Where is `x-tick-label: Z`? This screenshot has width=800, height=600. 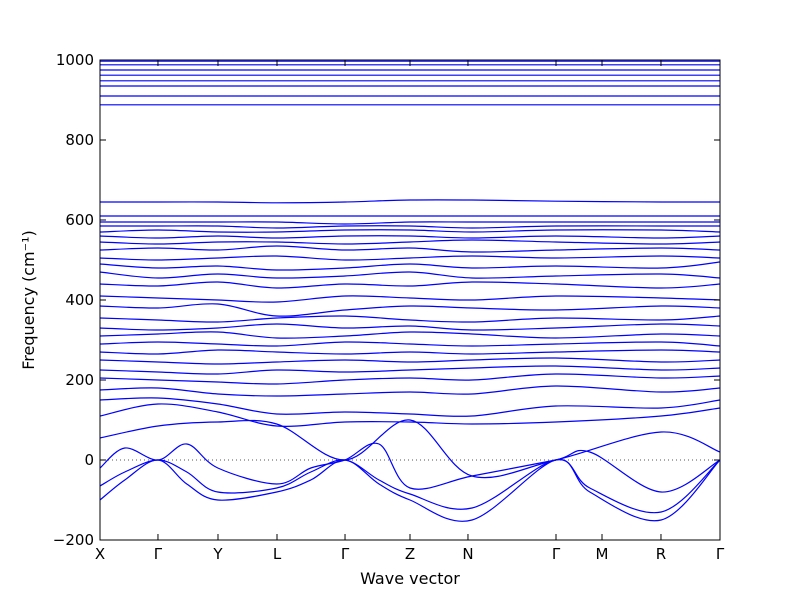 x-tick-label: Z is located at coordinates (410, 554).